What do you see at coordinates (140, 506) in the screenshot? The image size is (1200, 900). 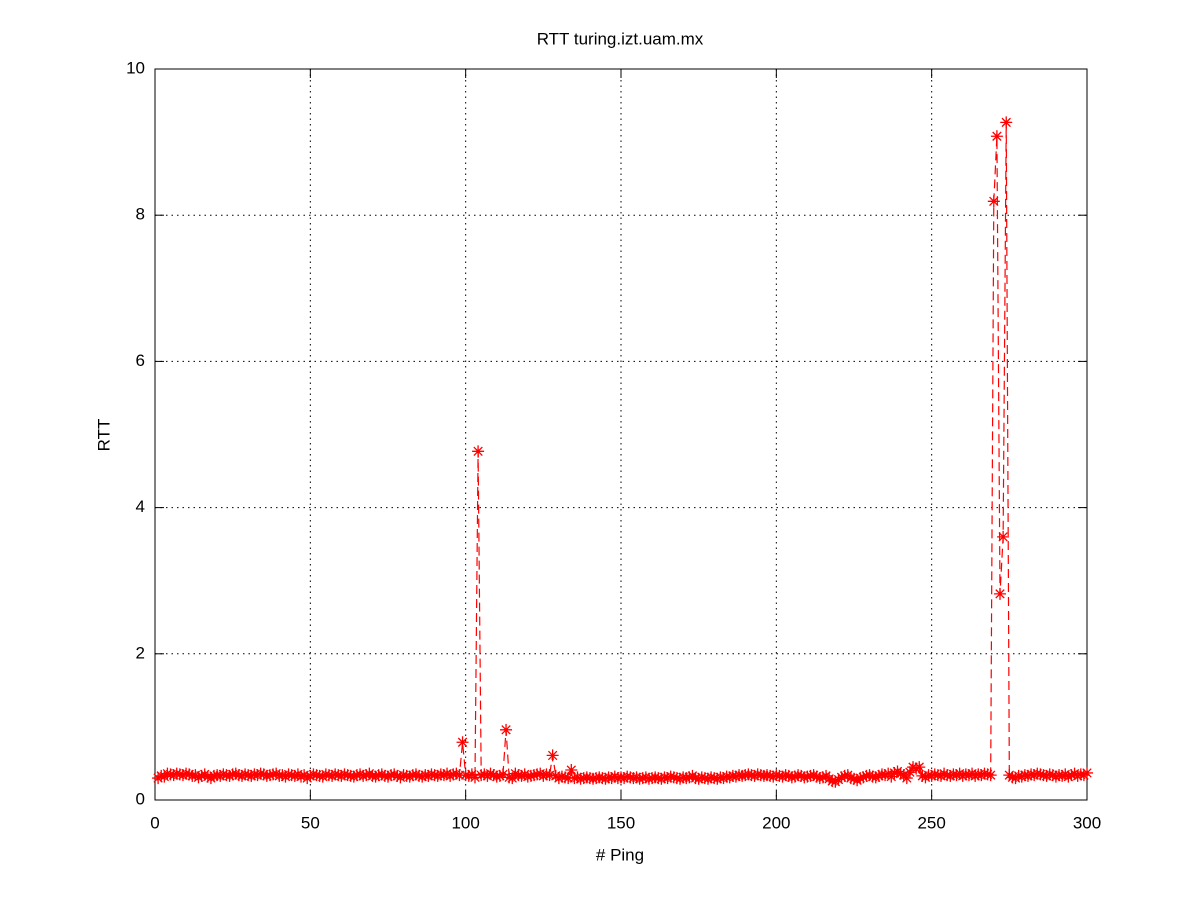 I see `y-tick-label: 4` at bounding box center [140, 506].